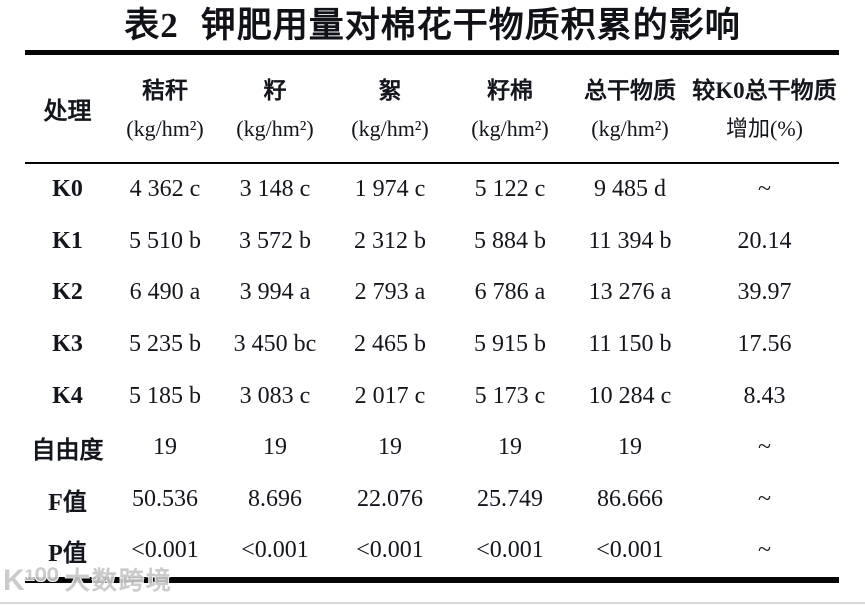 This screenshot has width=865, height=605. What do you see at coordinates (67, 189) in the screenshot?
I see `row-label: K0` at bounding box center [67, 189].